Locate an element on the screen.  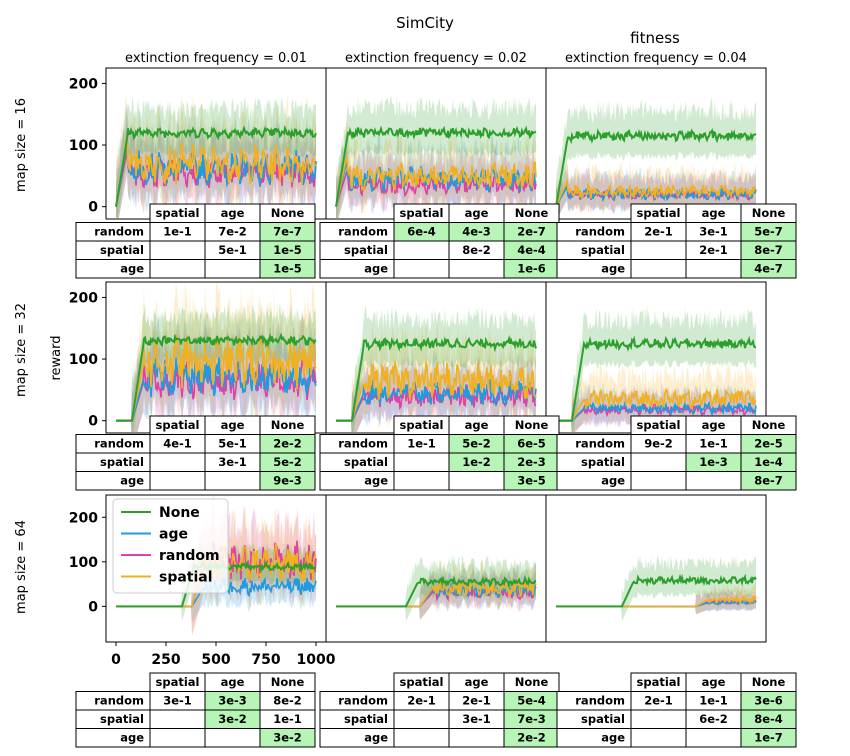
table-cell-value: 4e-4 is located at coordinates (531, 250).